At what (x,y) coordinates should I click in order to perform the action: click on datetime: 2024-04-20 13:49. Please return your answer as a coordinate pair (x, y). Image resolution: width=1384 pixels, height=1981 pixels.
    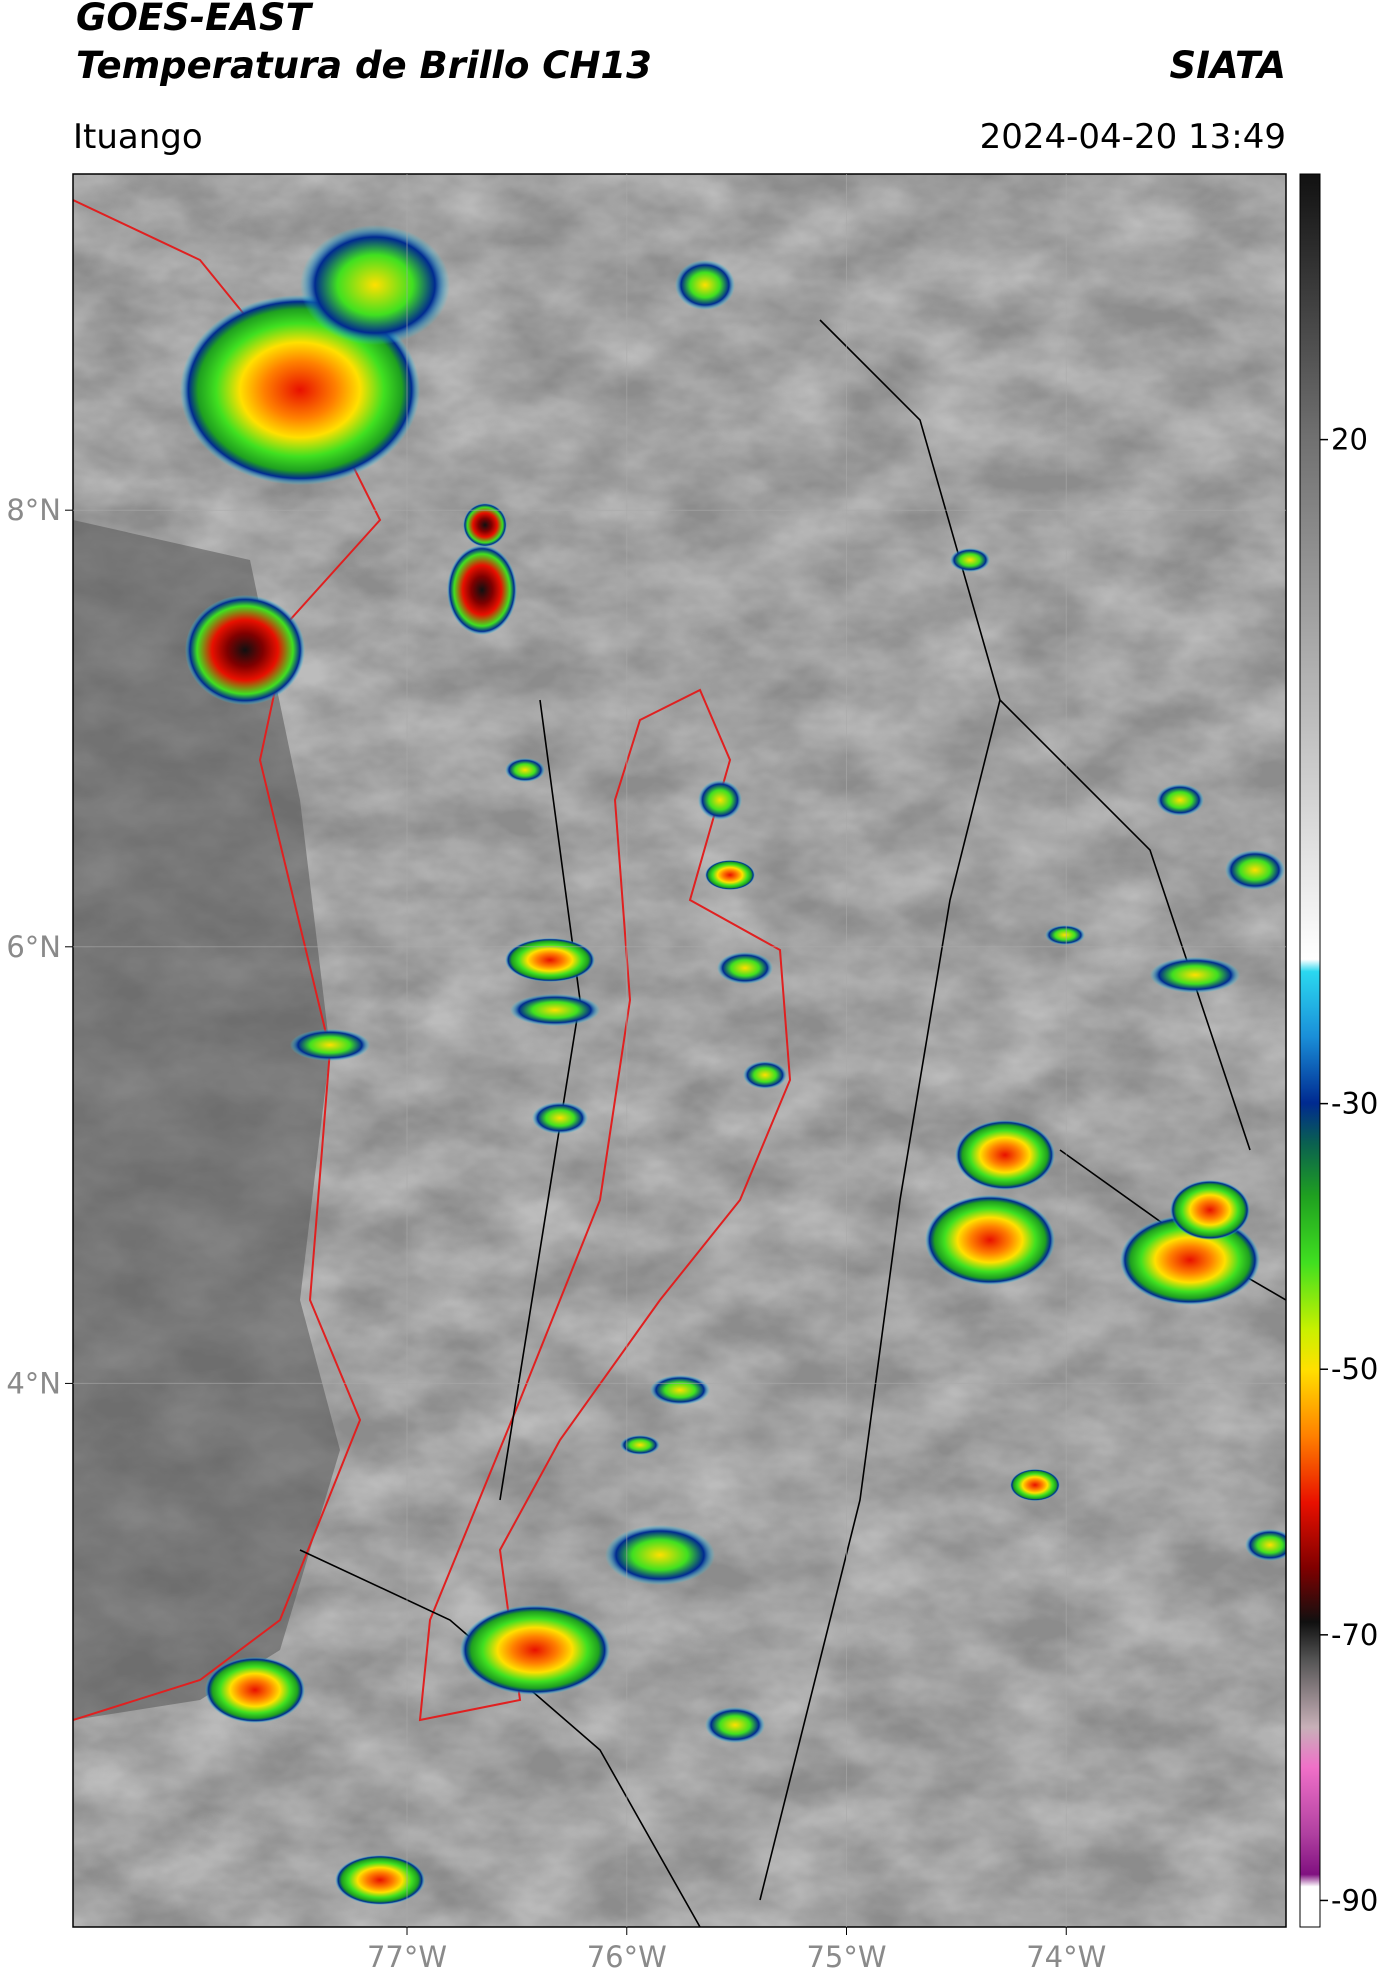
    Looking at the image, I should click on (1133, 137).